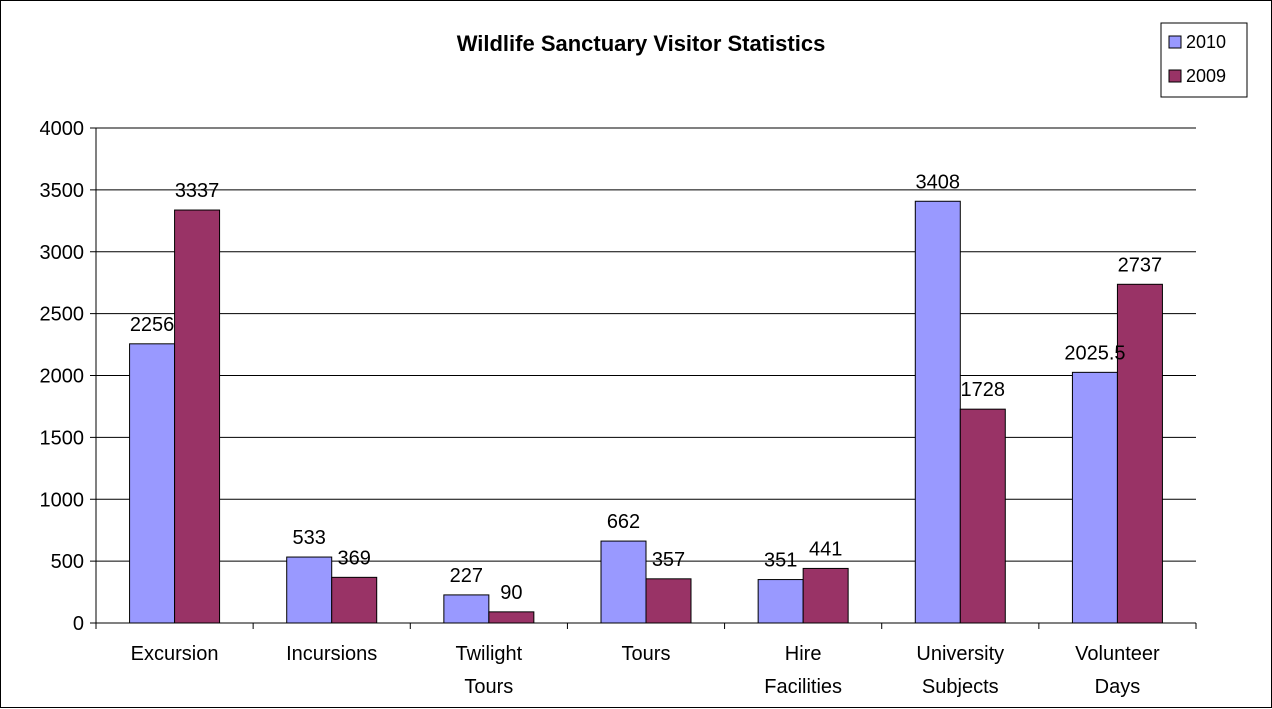  Describe the element at coordinates (1206, 76) in the screenshot. I see `legend-label: 2009` at that location.